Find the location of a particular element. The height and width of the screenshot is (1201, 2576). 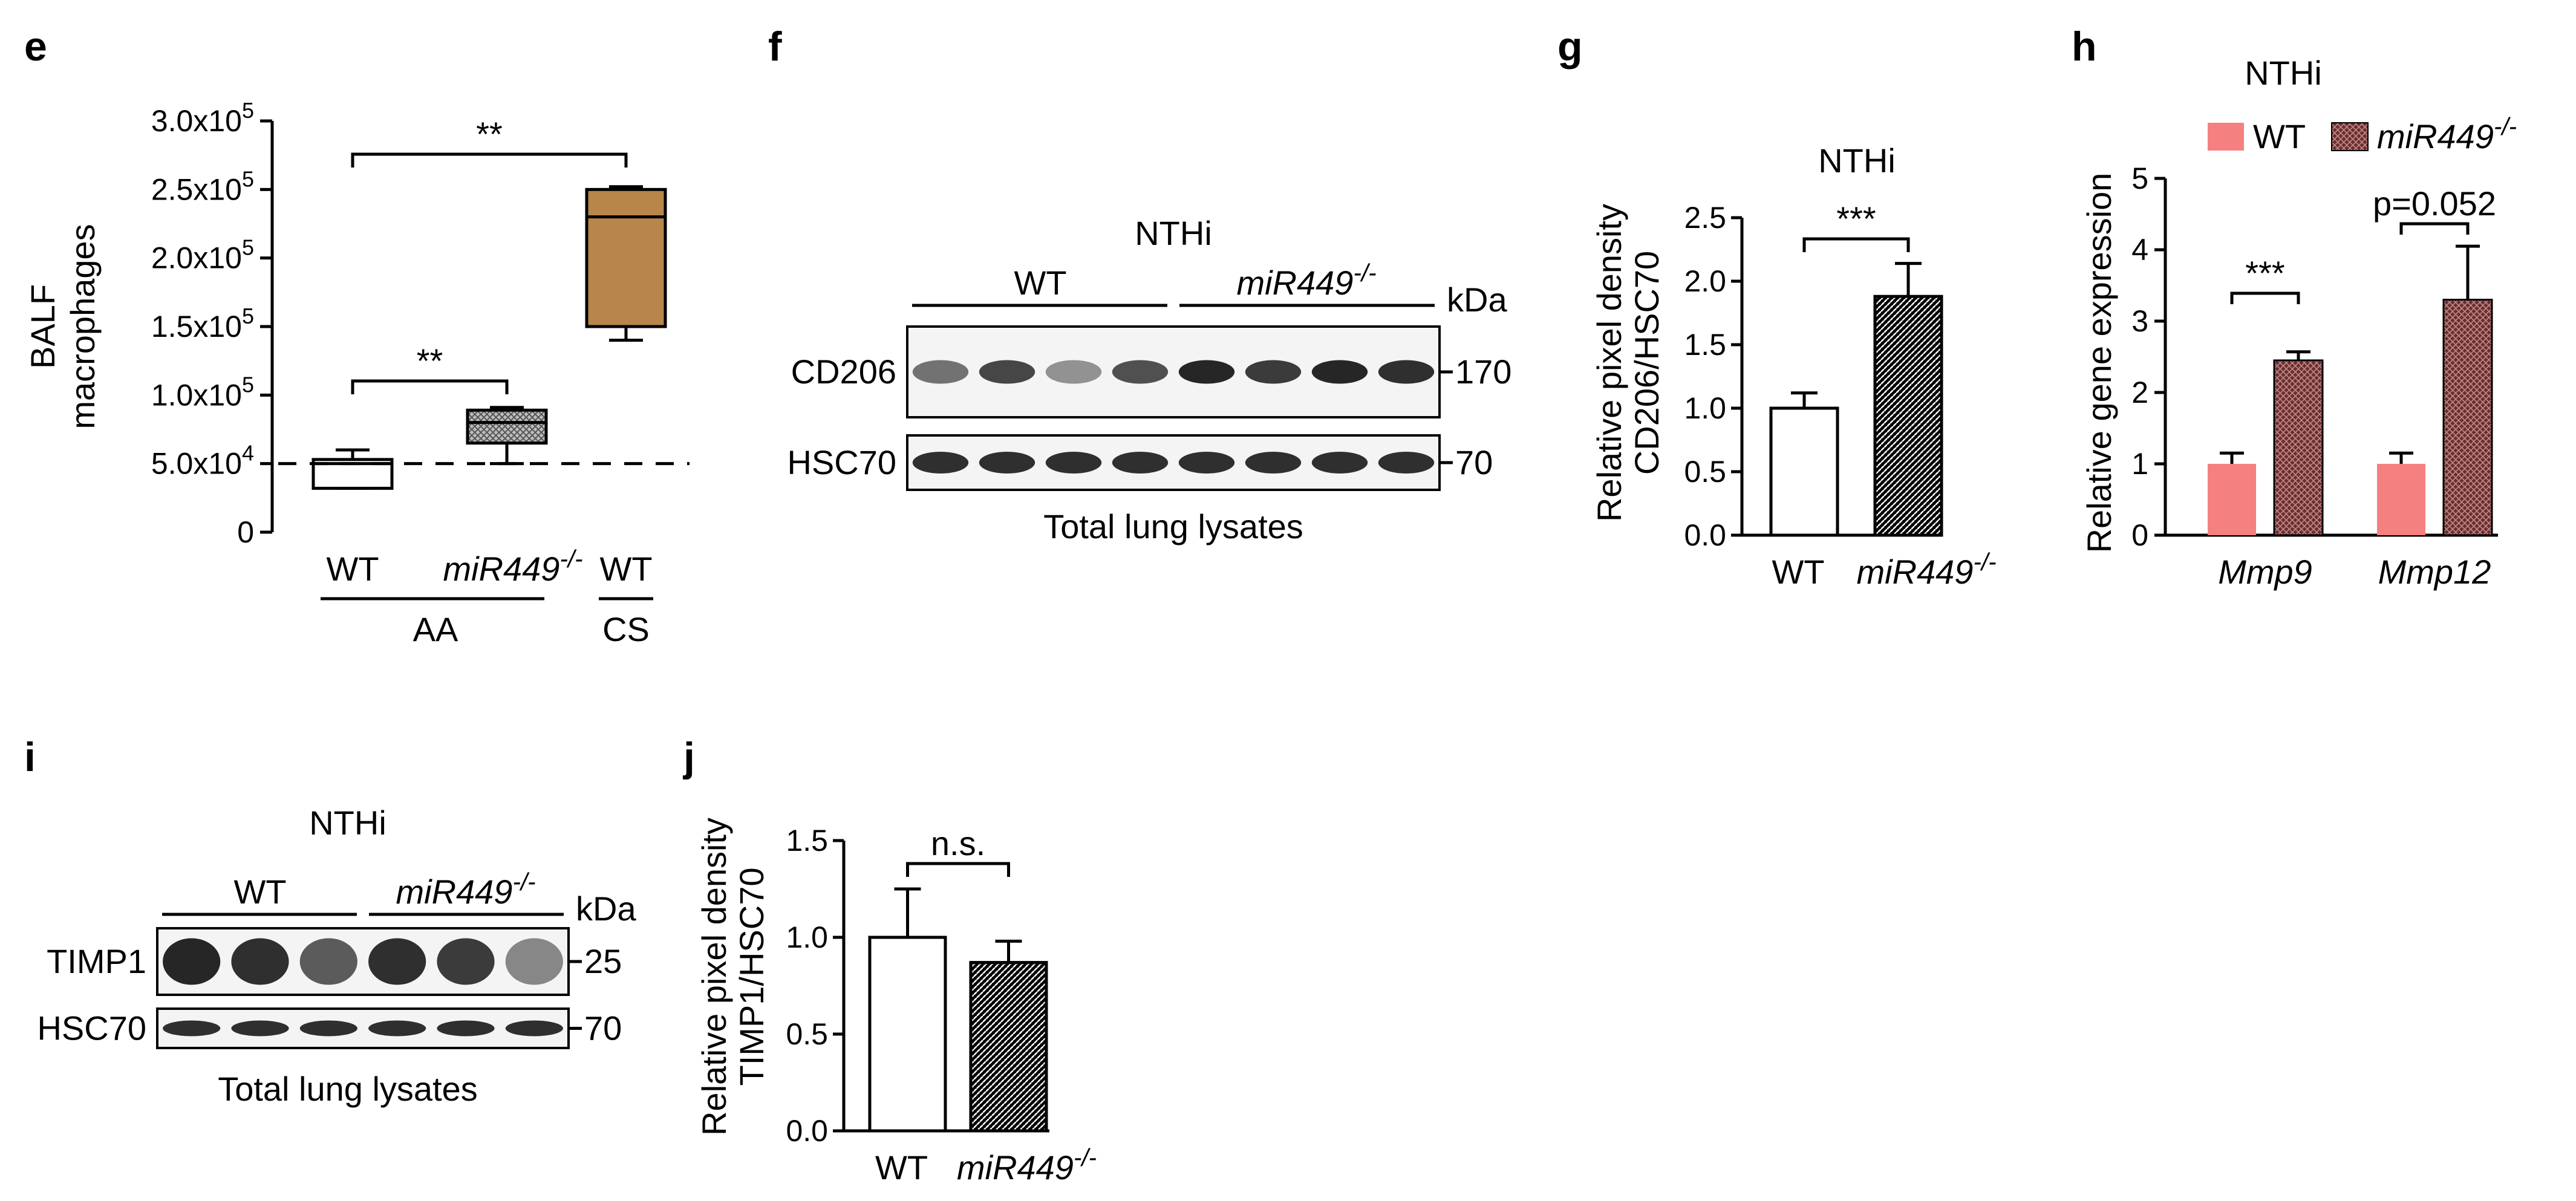

j-sig-label: n.s. is located at coordinates (958, 843).